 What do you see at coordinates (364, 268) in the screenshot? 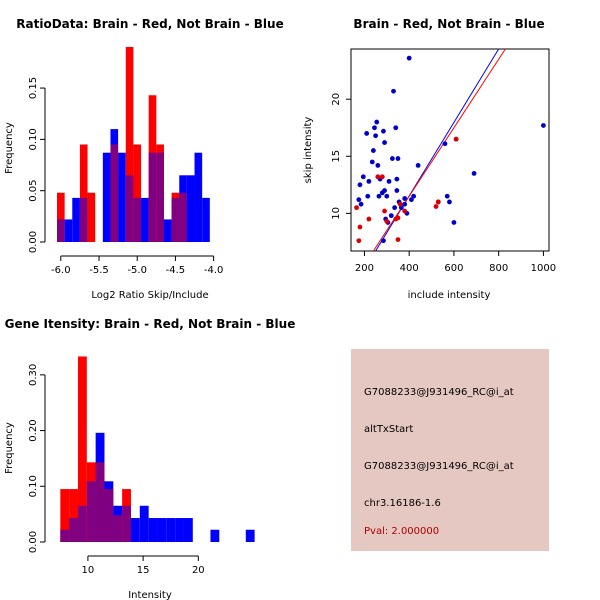
I see `x-tick-label: 200` at bounding box center [364, 268].